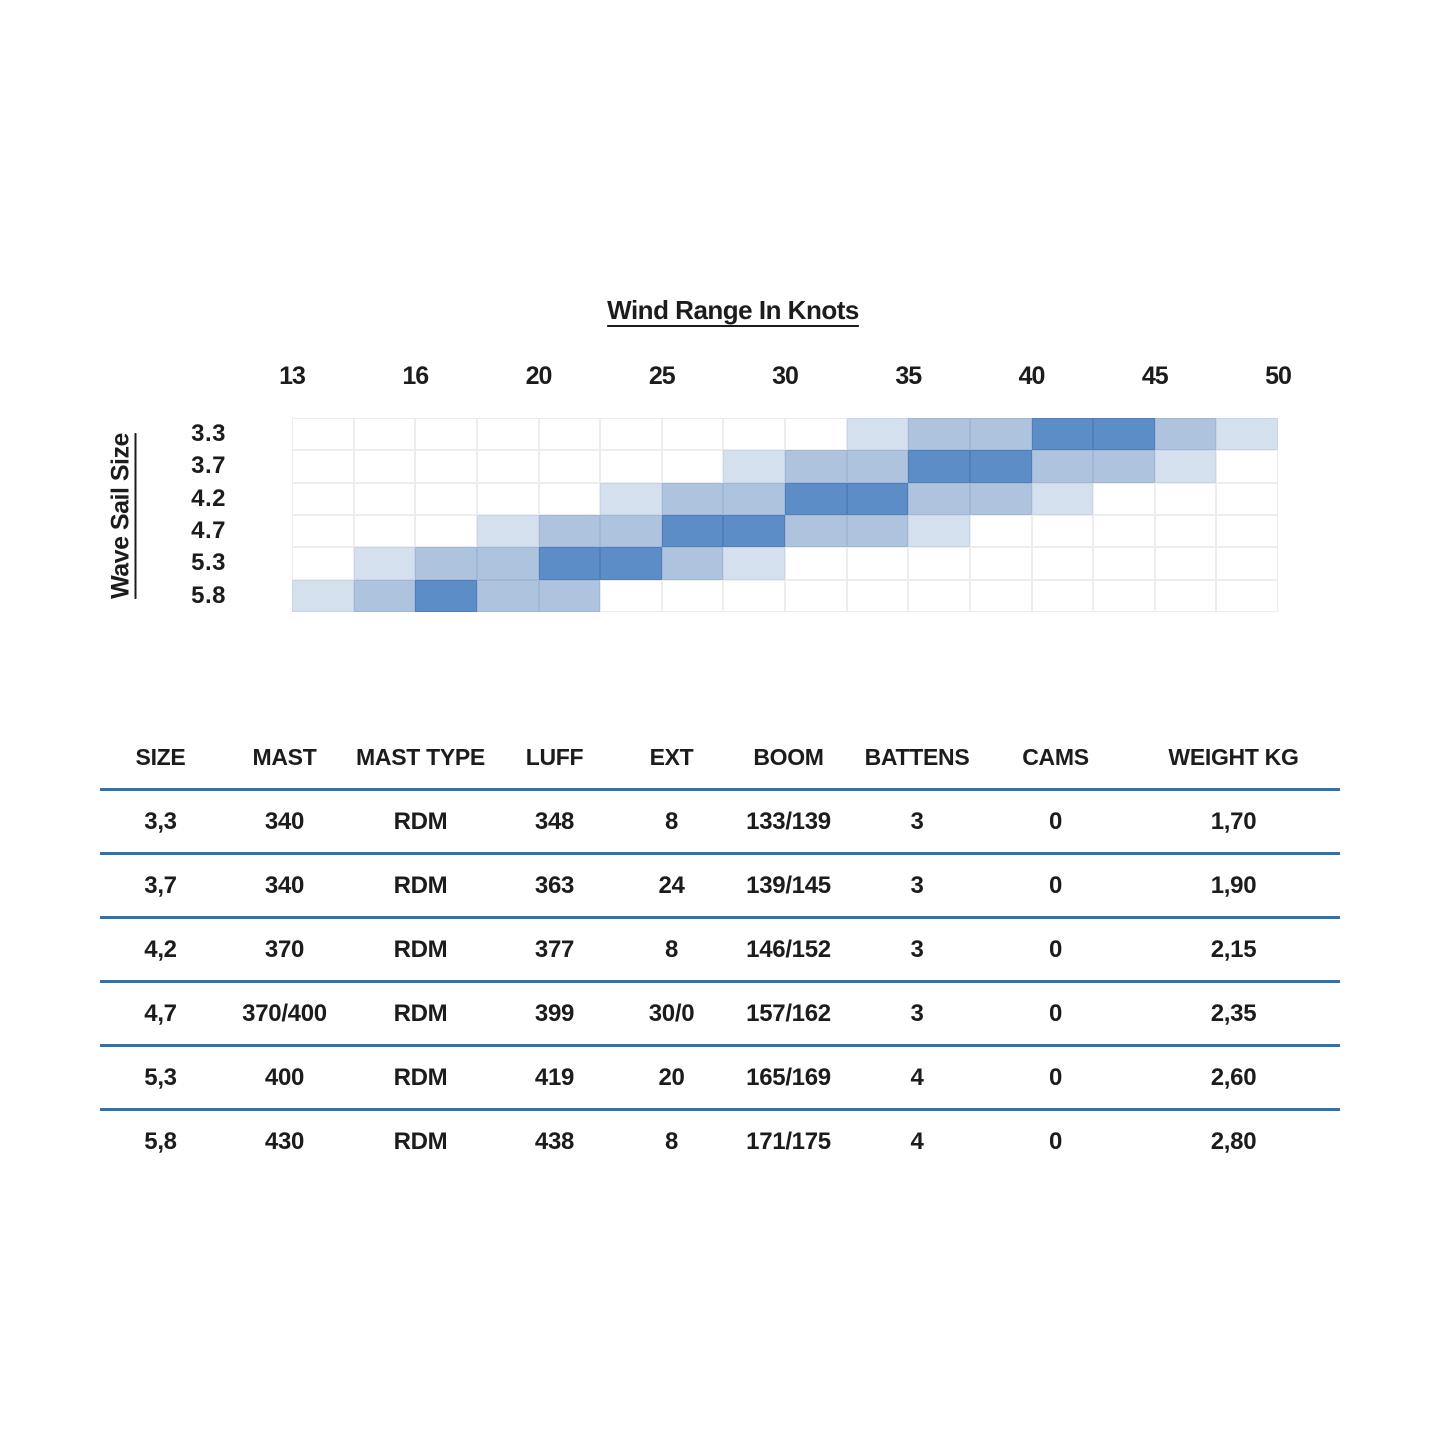 Image resolution: width=1440 pixels, height=1440 pixels. What do you see at coordinates (284, 1077) in the screenshot?
I see `spec-table-cell: 400` at bounding box center [284, 1077].